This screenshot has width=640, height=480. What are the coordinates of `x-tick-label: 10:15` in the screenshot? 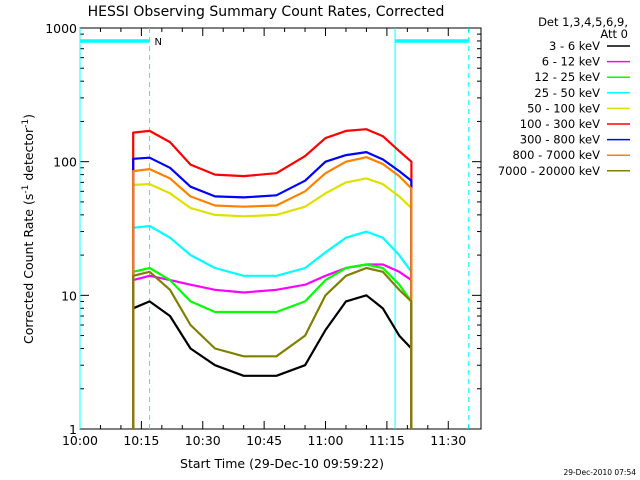 It's located at (141, 440).